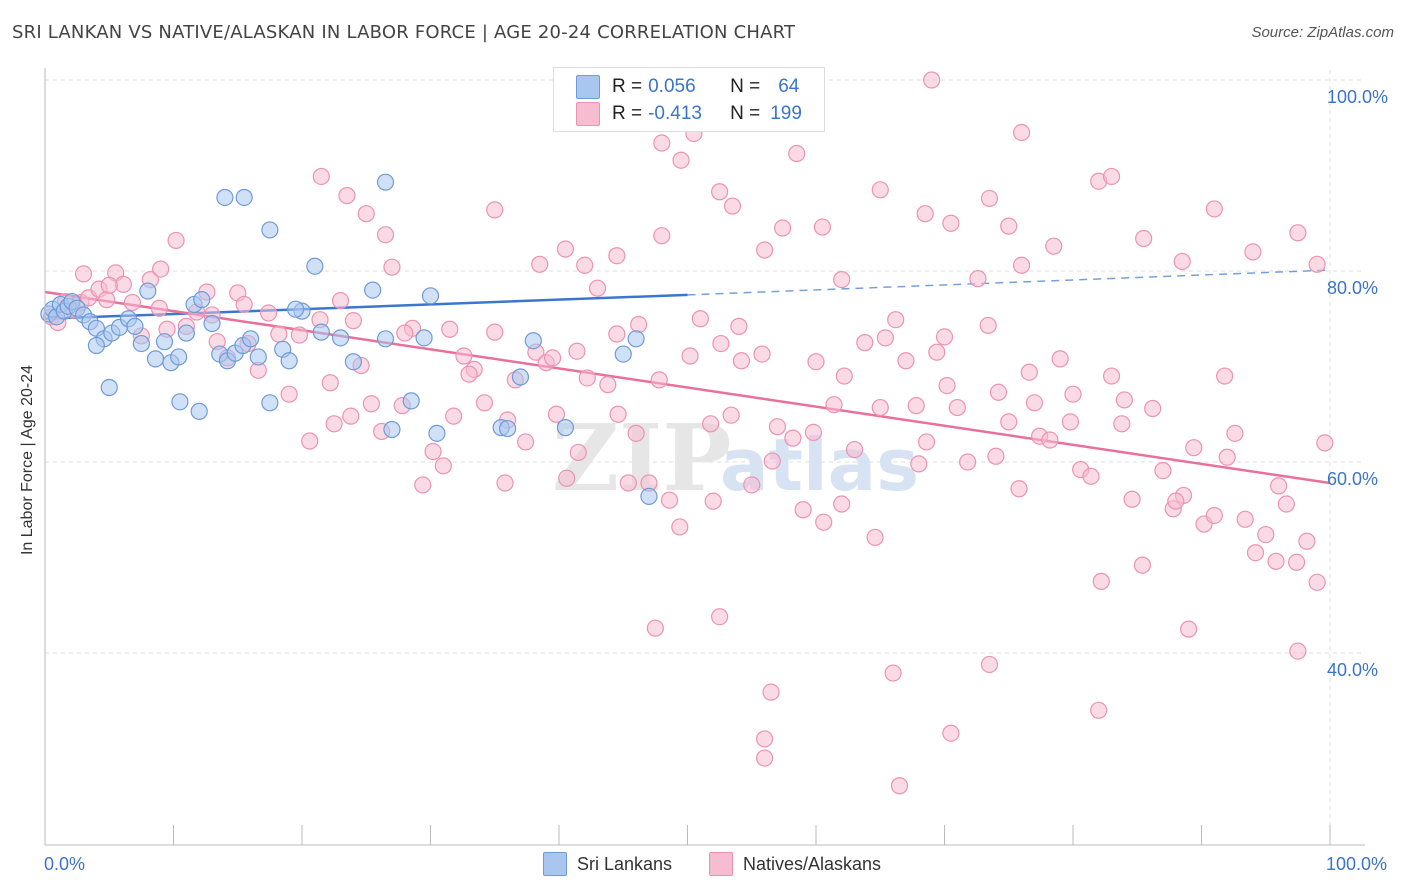  What do you see at coordinates (672, 86) in the screenshot?
I see `r-value: 0.056` at bounding box center [672, 86].